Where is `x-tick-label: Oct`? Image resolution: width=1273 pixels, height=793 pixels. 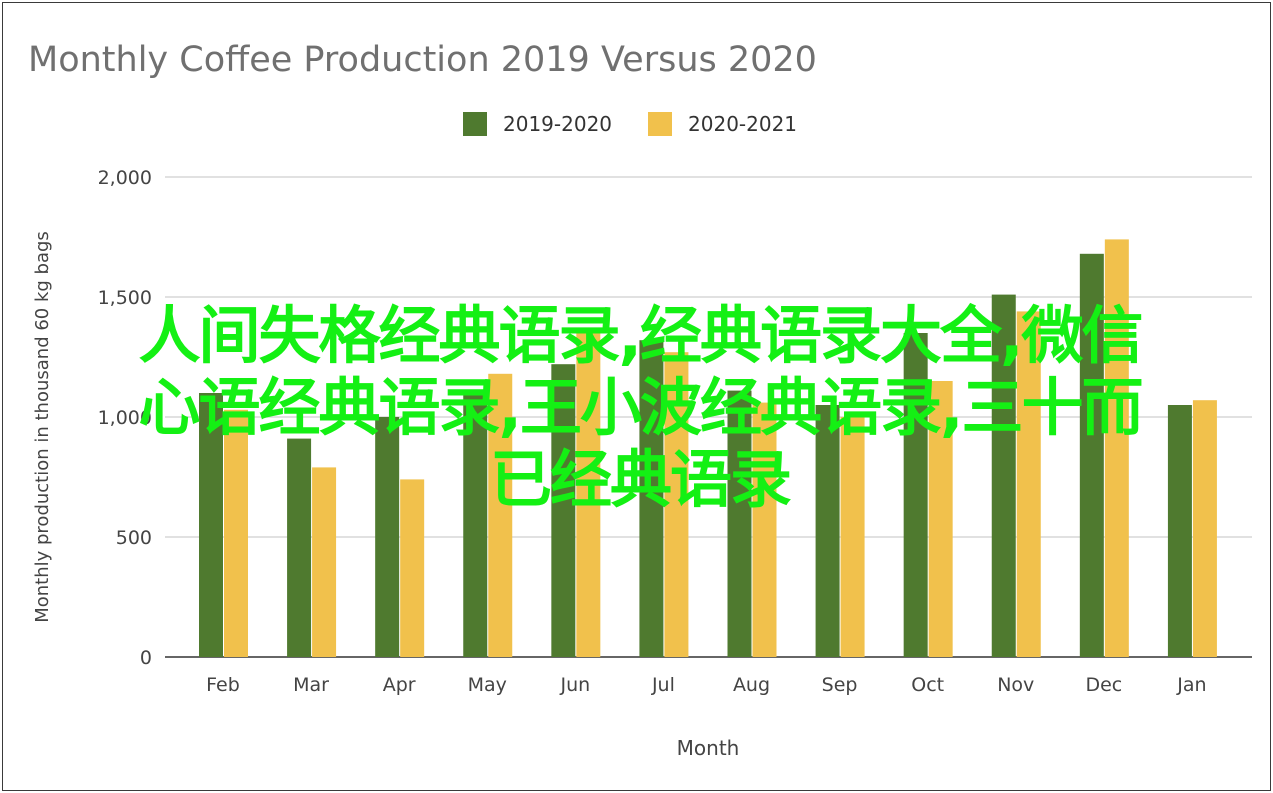
x-tick-label: Oct is located at coordinates (927, 685).